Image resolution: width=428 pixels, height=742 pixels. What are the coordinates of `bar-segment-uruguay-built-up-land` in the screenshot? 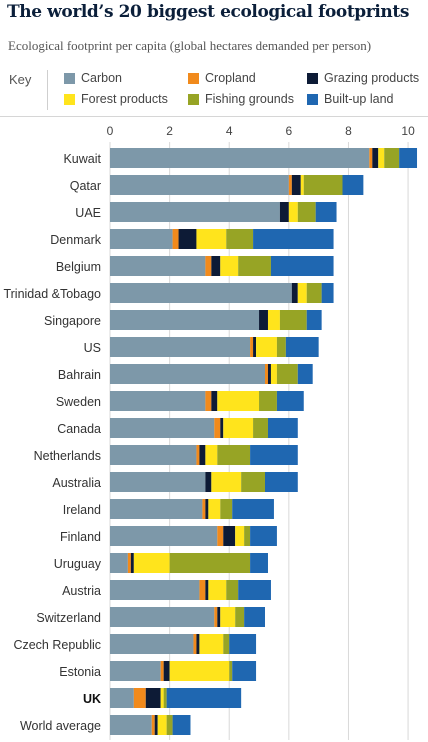 It's located at (259, 563).